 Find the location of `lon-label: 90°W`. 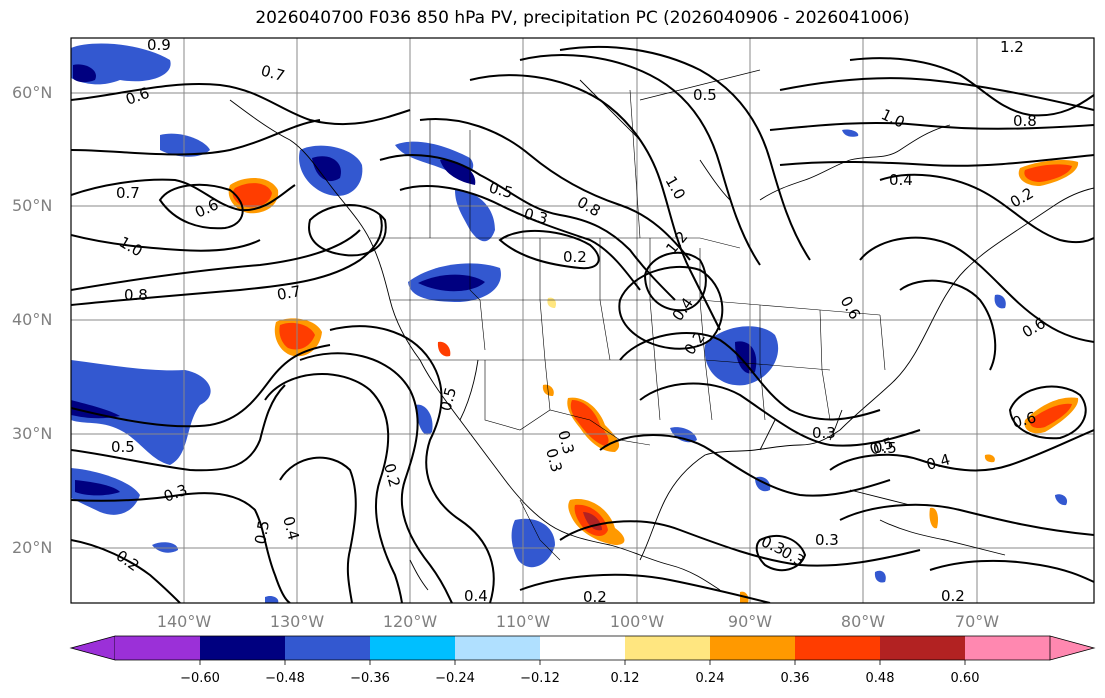

lon-label: 90°W is located at coordinates (750, 621).